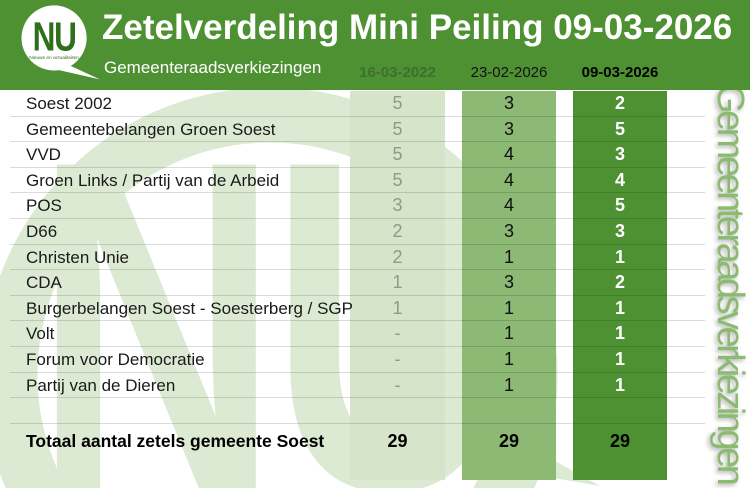 The height and width of the screenshot is (488, 750). Describe the element at coordinates (40, 334) in the screenshot. I see `party-name: Volt` at that location.